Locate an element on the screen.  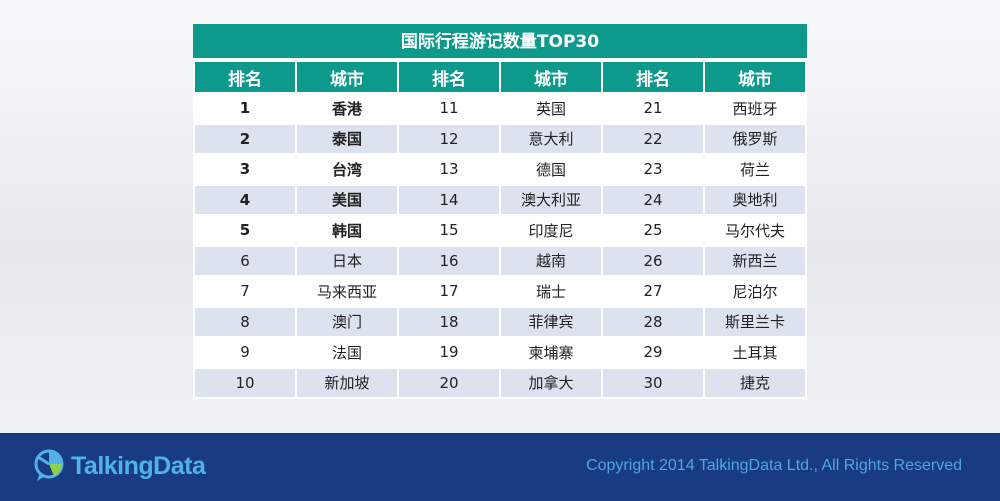
city-cell: 意大利 is located at coordinates (551, 138).